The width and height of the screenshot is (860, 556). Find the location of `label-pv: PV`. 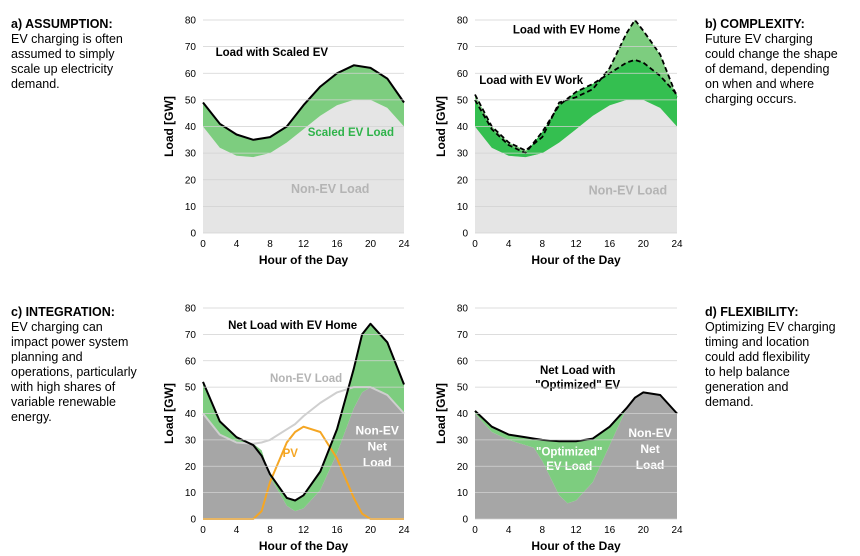

label-pv: PV is located at coordinates (291, 454).